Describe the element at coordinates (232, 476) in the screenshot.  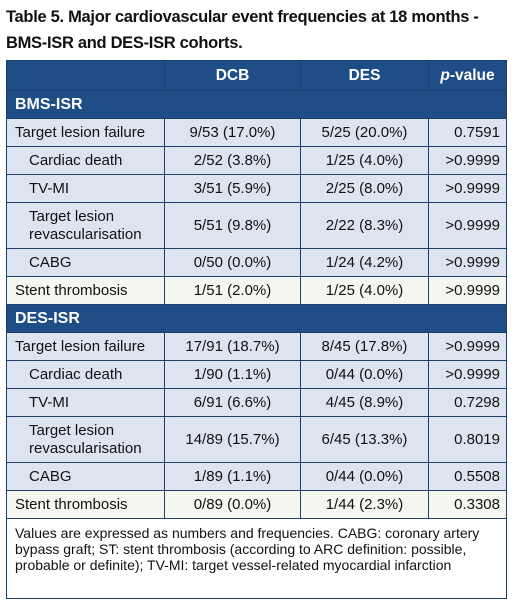
I see `dcb-value: 1/89 (1.1%)` at that location.